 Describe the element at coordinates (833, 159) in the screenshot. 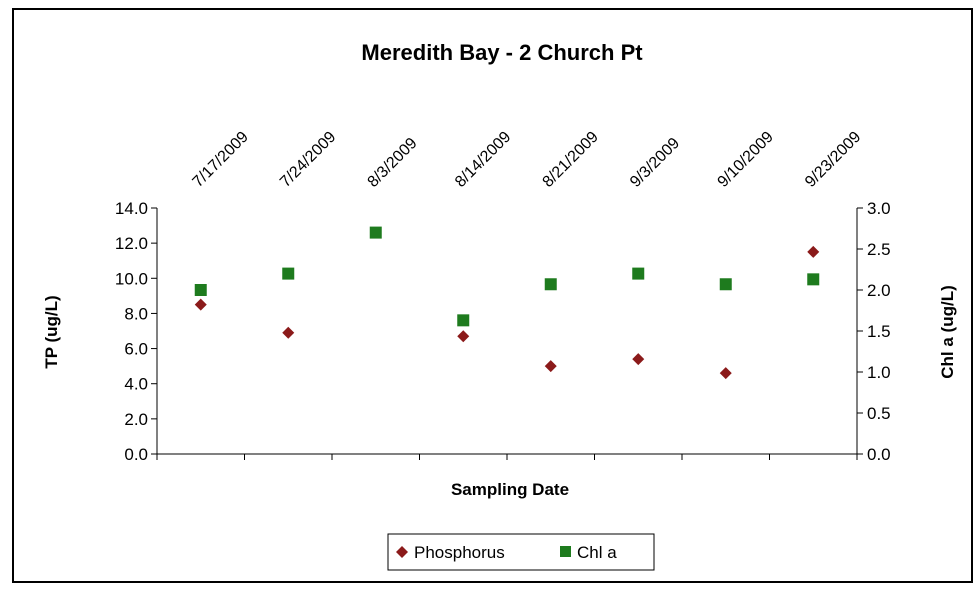

I see `x-category-label: 9/23/2009` at that location.